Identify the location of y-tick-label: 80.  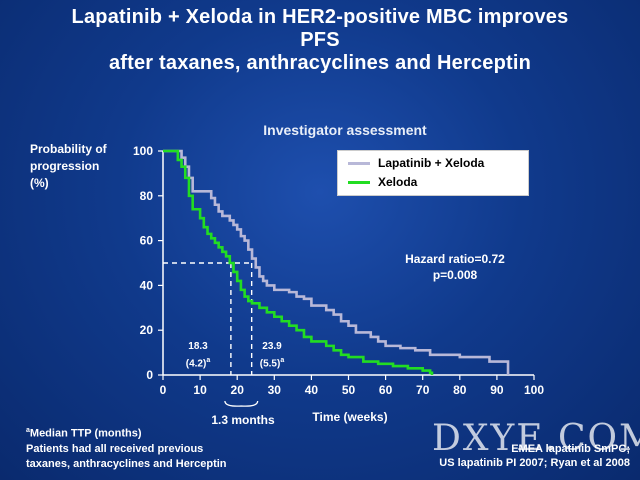
(147, 196).